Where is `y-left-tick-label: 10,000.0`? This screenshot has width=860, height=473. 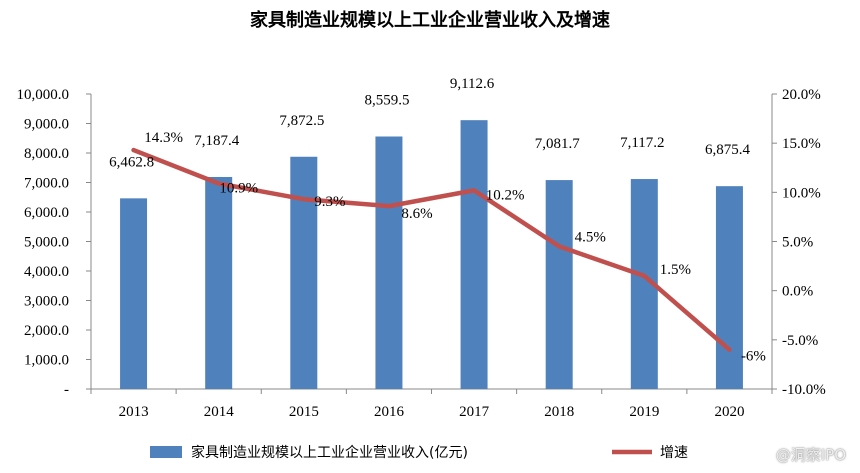 y-left-tick-label: 10,000.0 is located at coordinates (43, 95).